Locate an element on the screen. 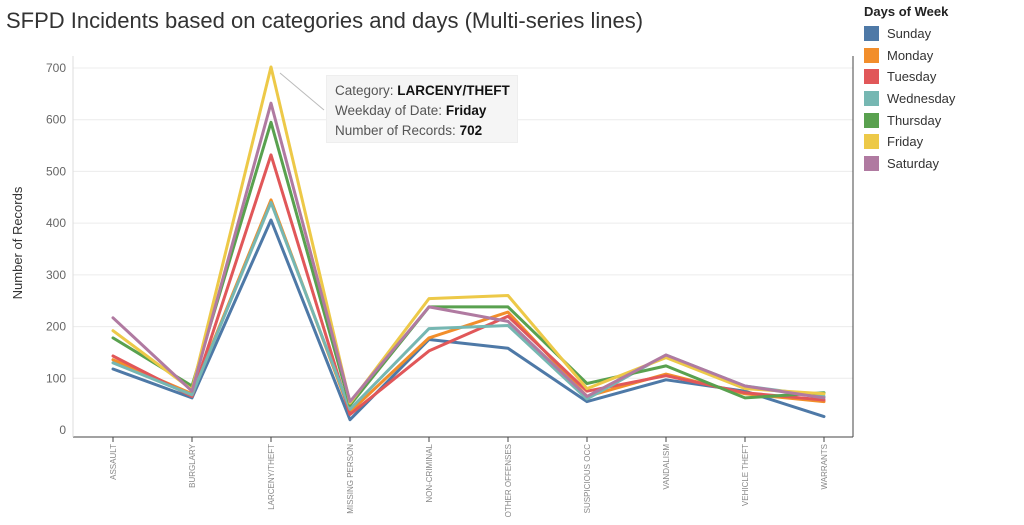 This screenshot has width=1024, height=525. x-category-label: OTHER OFFENSES is located at coordinates (508, 480).